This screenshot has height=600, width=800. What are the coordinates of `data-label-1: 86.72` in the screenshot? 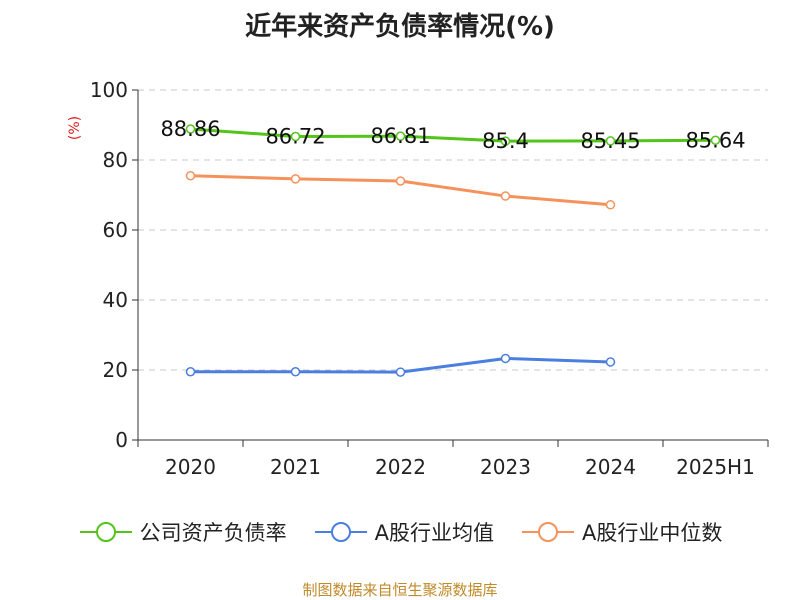 It's located at (295, 136).